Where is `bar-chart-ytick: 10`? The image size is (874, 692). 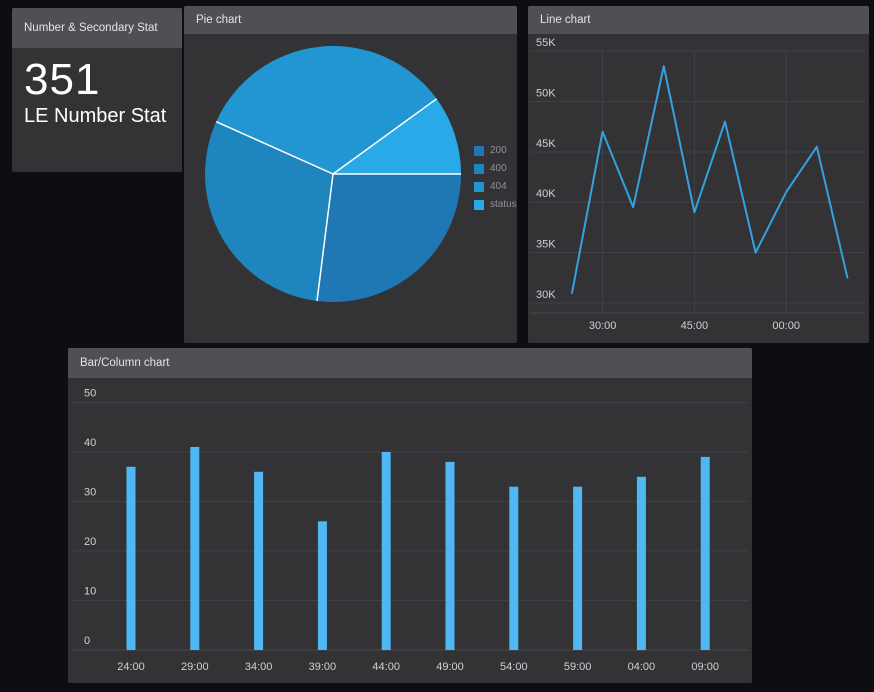
bar-chart-ytick: 10 is located at coordinates (90, 592).